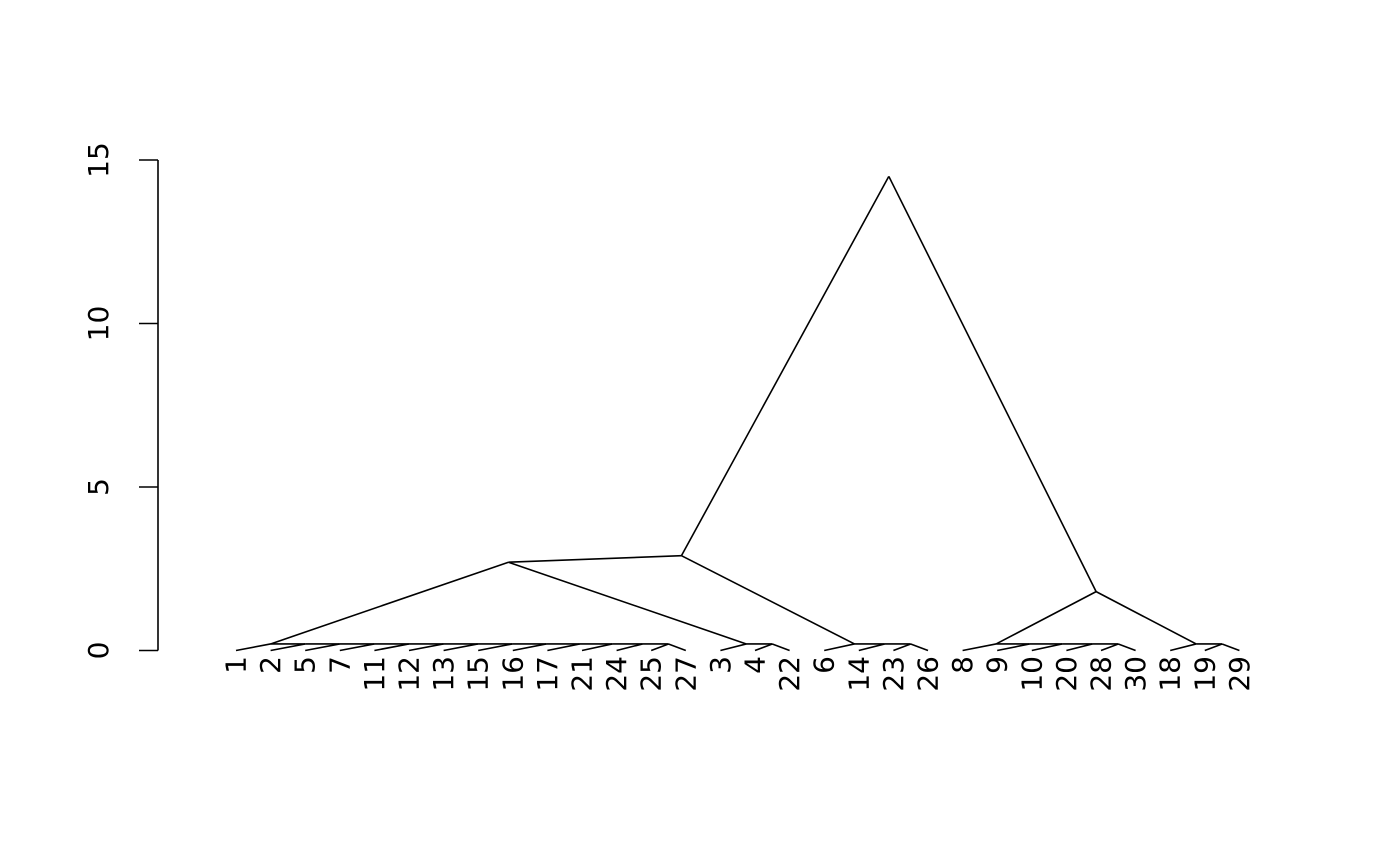 The width and height of the screenshot is (1400, 866). I want to click on y-tick-label: 0, so click(98, 651).